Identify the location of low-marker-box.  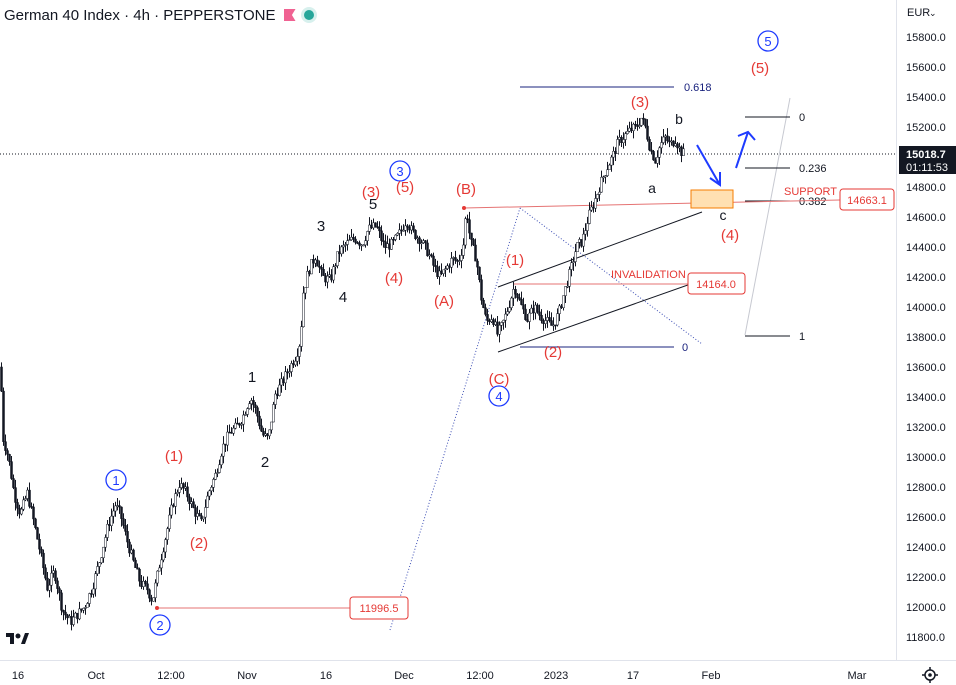
(379, 608).